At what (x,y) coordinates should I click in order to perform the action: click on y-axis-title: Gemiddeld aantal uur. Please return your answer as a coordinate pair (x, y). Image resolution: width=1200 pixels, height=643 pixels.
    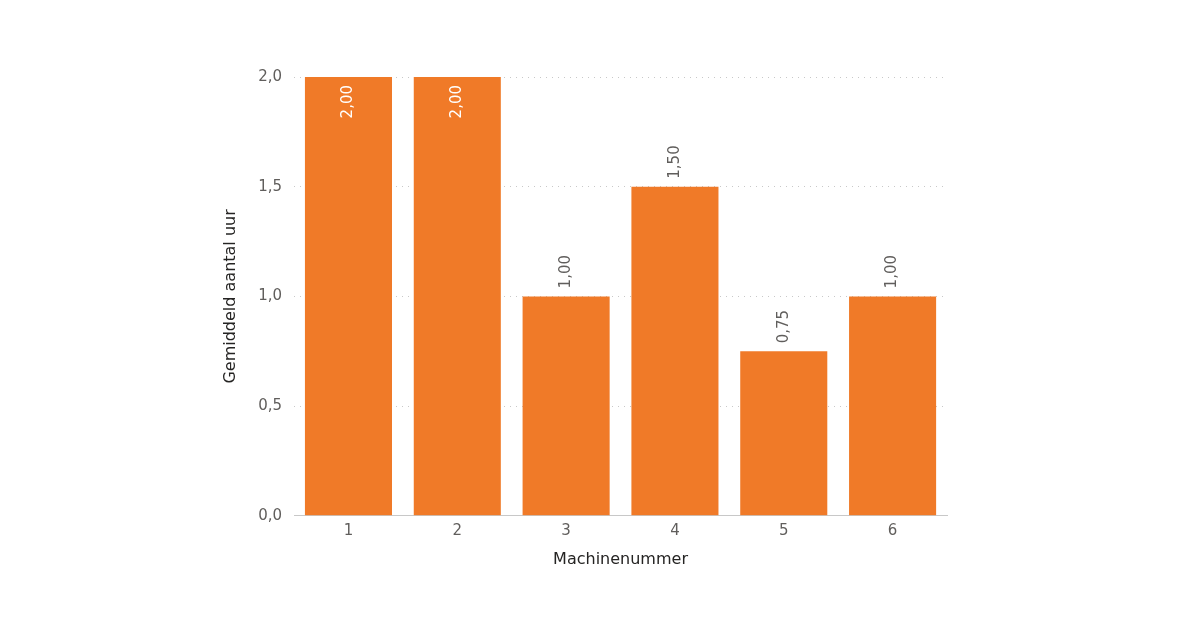
    Looking at the image, I should click on (229, 296).